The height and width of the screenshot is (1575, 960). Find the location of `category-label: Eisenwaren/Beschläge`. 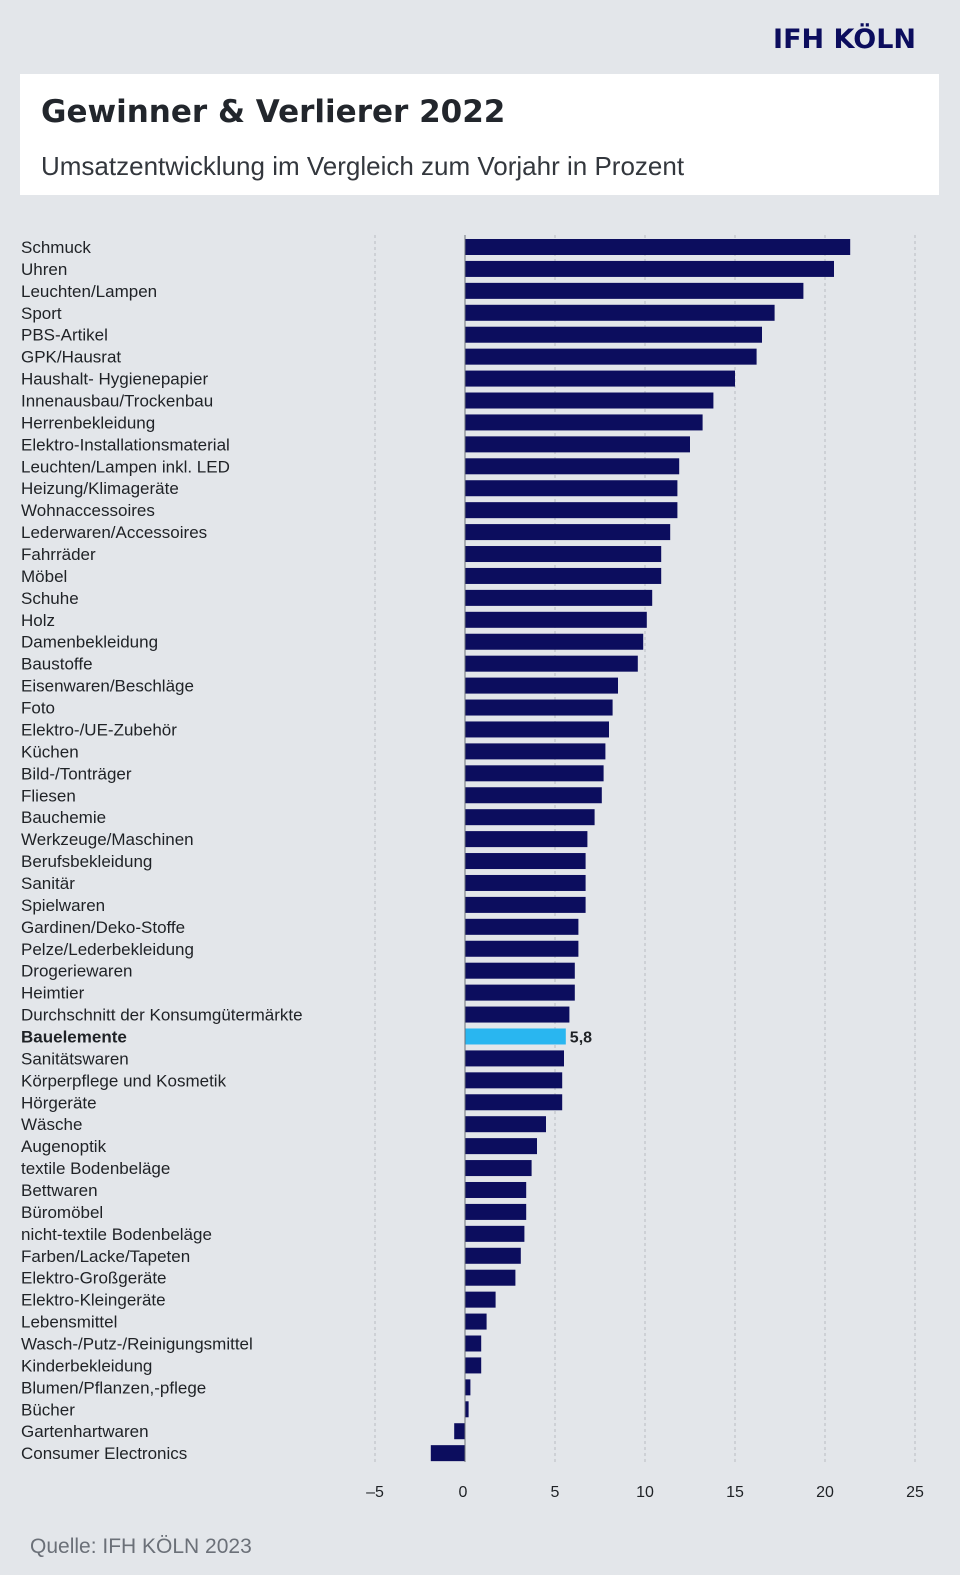

category-label: Eisenwaren/Beschläge is located at coordinates (107, 686).